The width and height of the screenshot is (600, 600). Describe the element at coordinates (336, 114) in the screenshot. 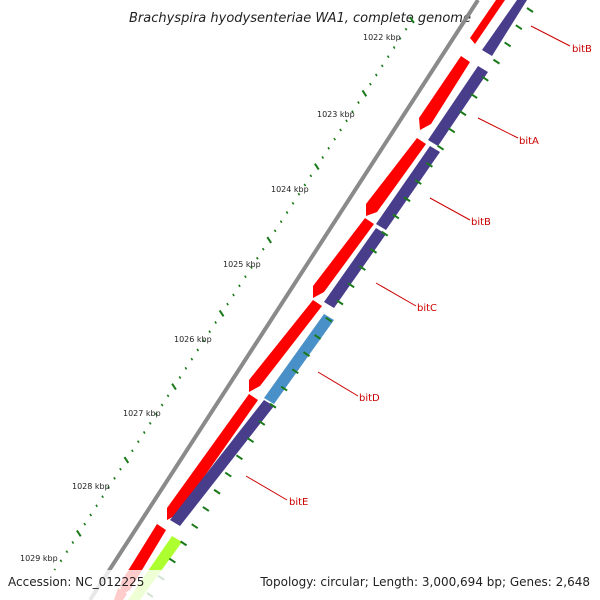

I see `ruler-label: 1023 kbp` at that location.